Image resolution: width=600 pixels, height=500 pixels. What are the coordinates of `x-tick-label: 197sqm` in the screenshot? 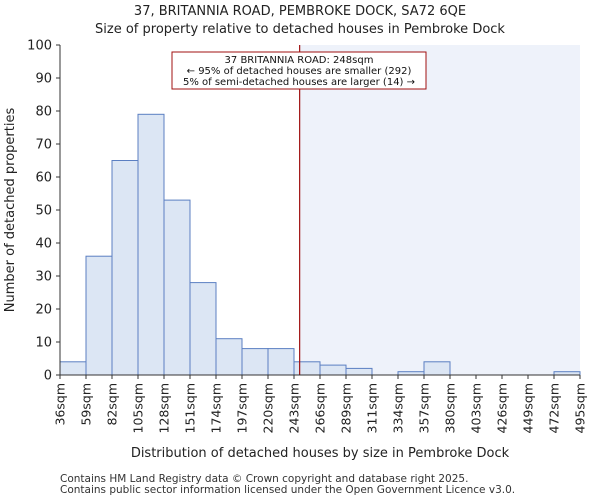 It's located at (242, 408).